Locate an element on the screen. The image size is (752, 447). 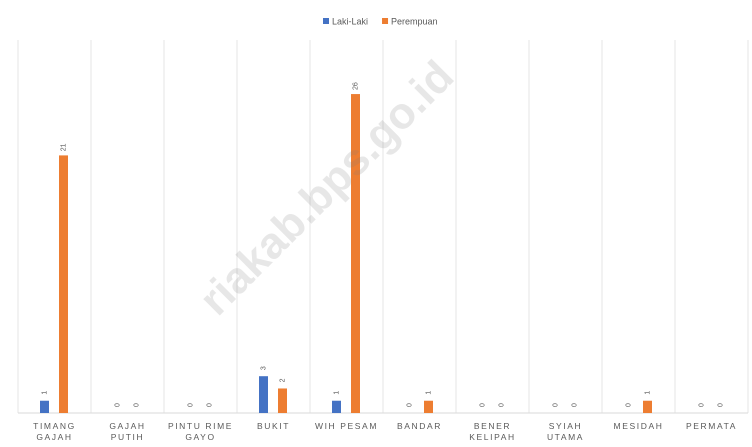
legend-label: Laki-Laki is located at coordinates (350, 22).